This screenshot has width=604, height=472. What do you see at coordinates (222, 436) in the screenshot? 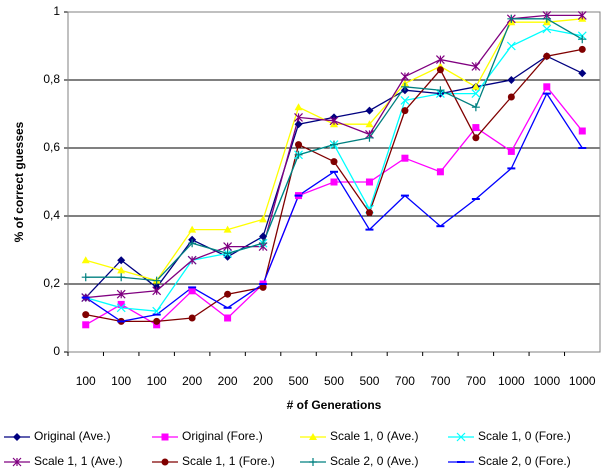
I see `legend-label: Original (Fore.)` at bounding box center [222, 436].